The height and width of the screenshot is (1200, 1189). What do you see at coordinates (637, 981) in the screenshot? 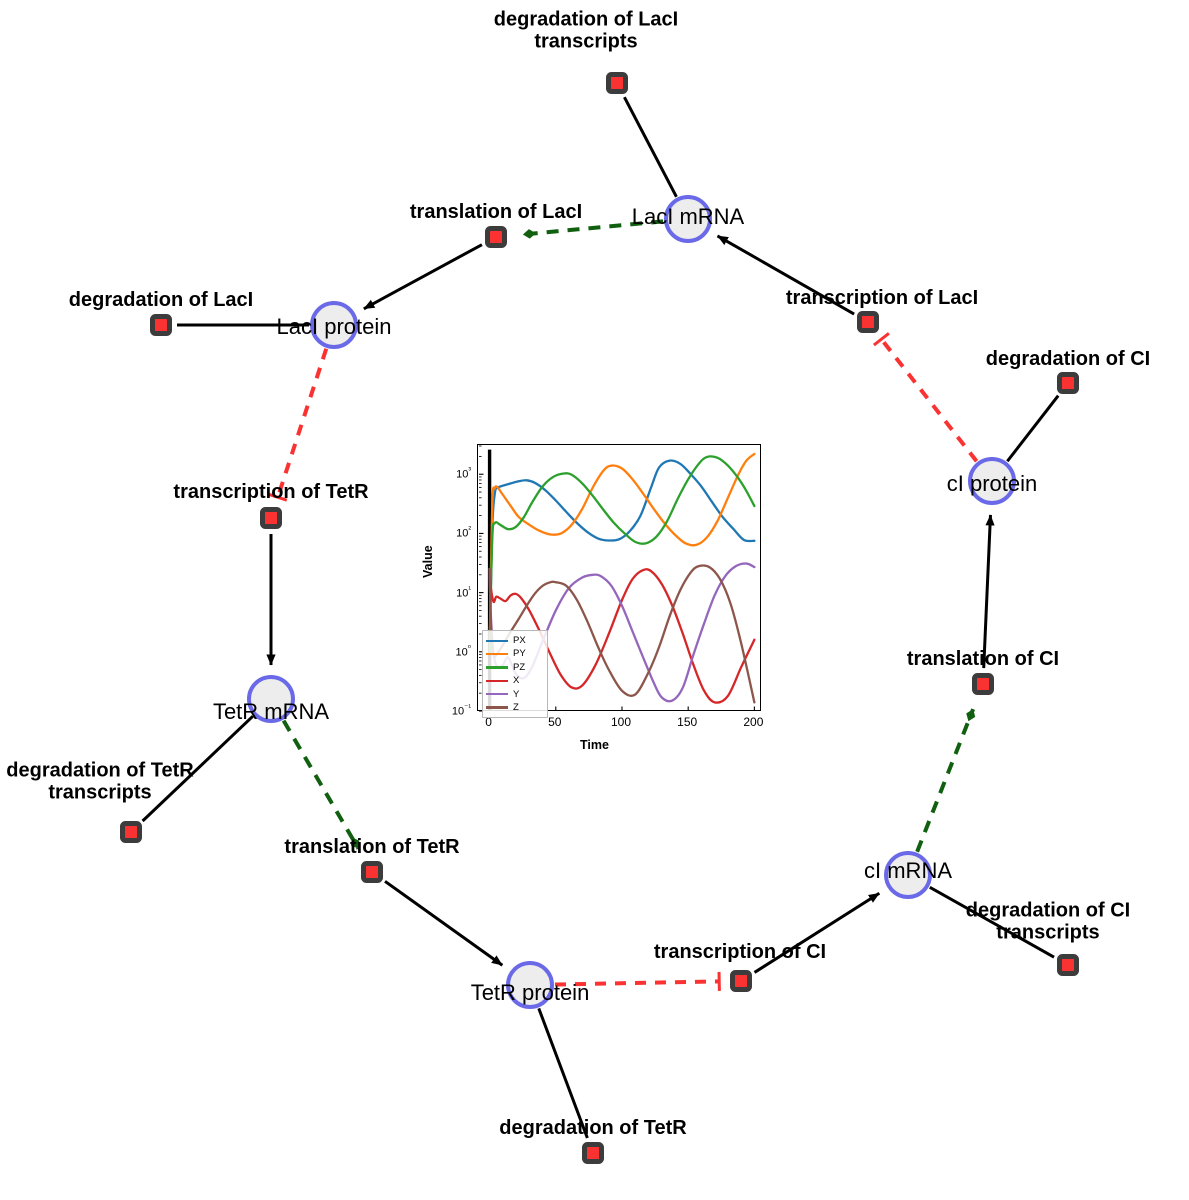
I see `edge-tetR_protein-to-transcription_cI` at bounding box center [637, 981].